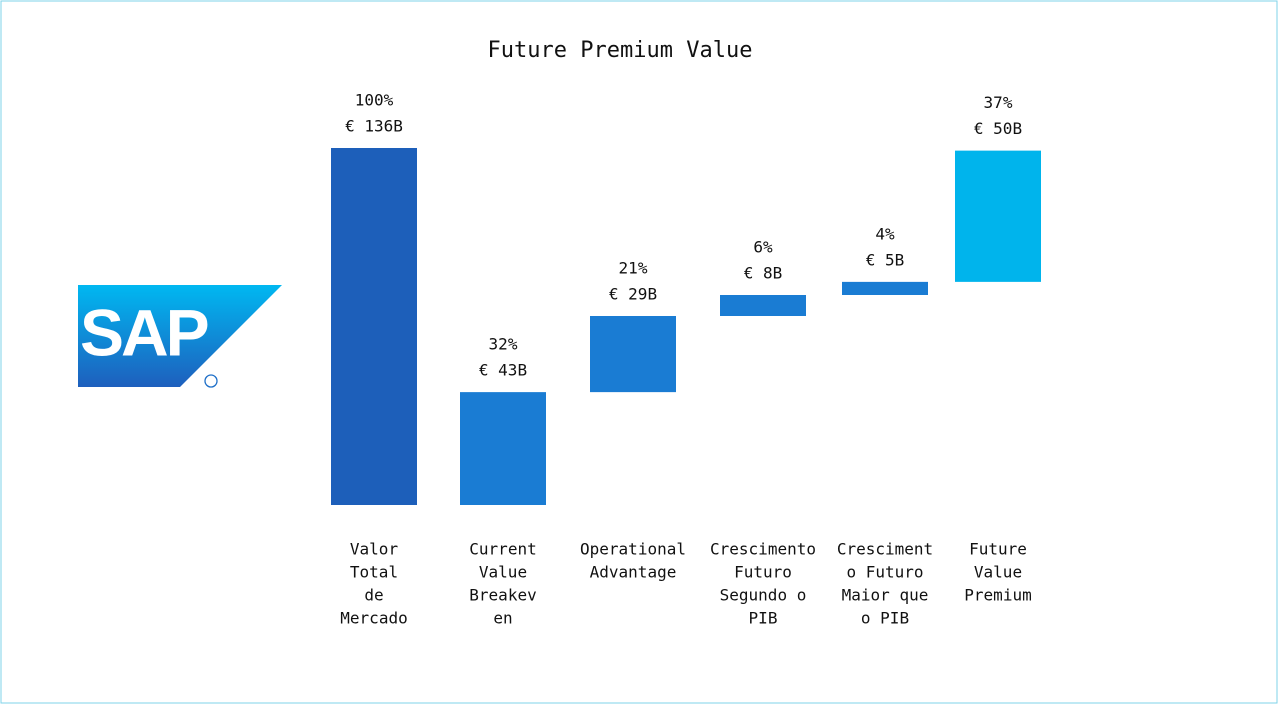 This screenshot has width=1280, height=708. I want to click on category-label: Mercado, so click(373, 618).